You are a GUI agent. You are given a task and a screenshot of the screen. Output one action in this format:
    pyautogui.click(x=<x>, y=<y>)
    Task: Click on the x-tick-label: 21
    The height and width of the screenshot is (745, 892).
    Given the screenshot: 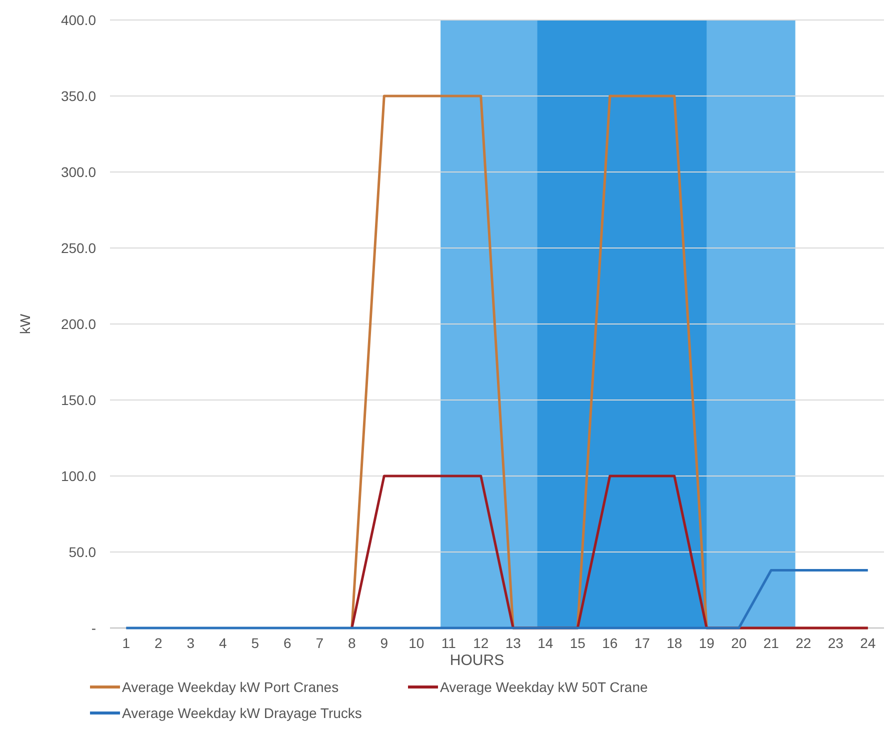 What is the action you would take?
    pyautogui.click(x=771, y=643)
    